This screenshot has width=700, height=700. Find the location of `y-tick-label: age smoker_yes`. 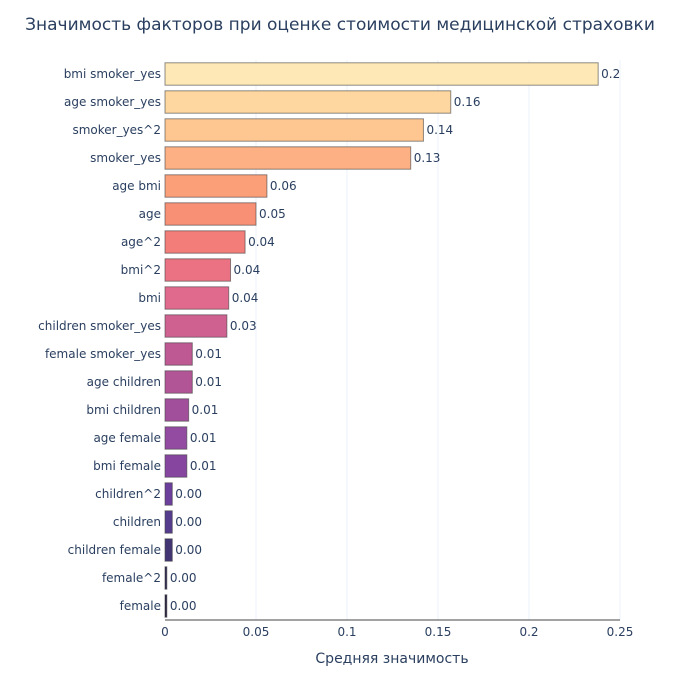

y-tick-label: age smoker_yes is located at coordinates (112, 102).